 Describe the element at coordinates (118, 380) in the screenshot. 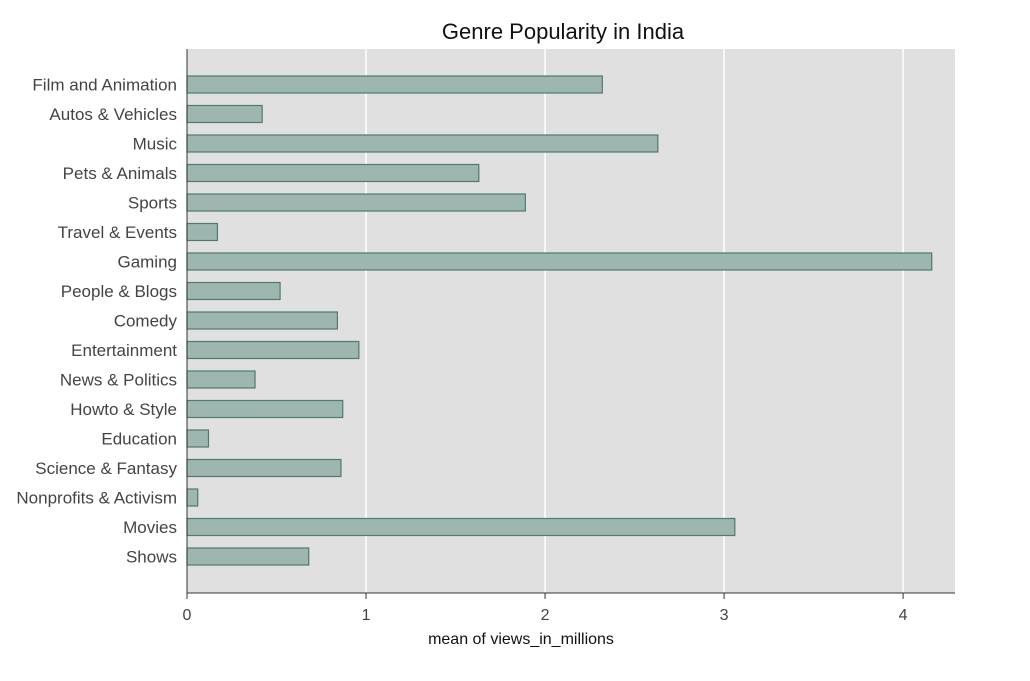

I see `y-tick-label: News & Politics` at that location.